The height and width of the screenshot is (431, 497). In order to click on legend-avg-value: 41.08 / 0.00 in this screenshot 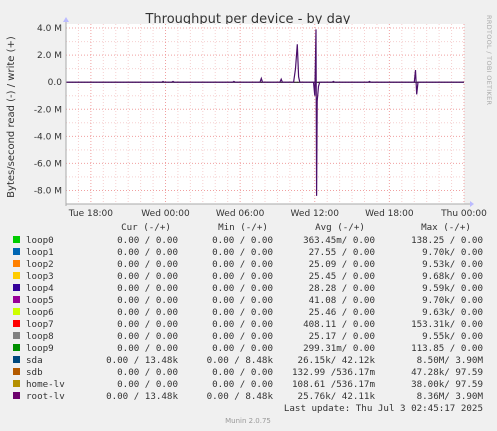, I will do `click(342, 300)`.